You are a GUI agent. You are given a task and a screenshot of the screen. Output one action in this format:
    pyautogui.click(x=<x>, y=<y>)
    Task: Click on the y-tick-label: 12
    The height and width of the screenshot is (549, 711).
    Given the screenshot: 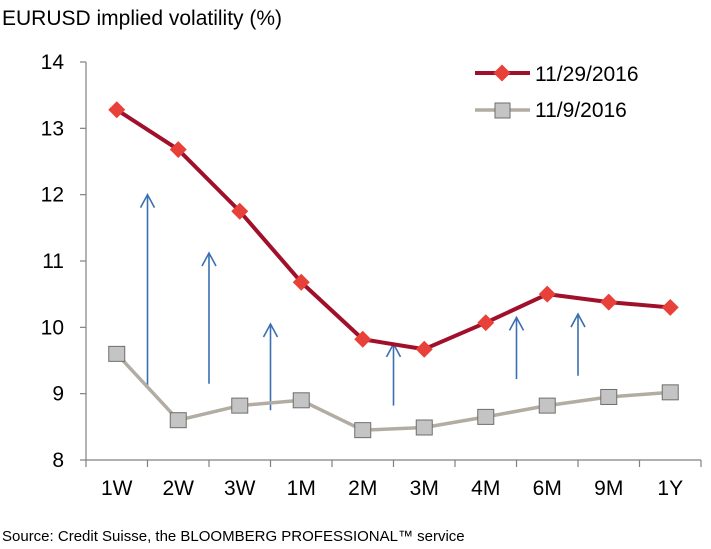 What is the action you would take?
    pyautogui.click(x=52, y=195)
    